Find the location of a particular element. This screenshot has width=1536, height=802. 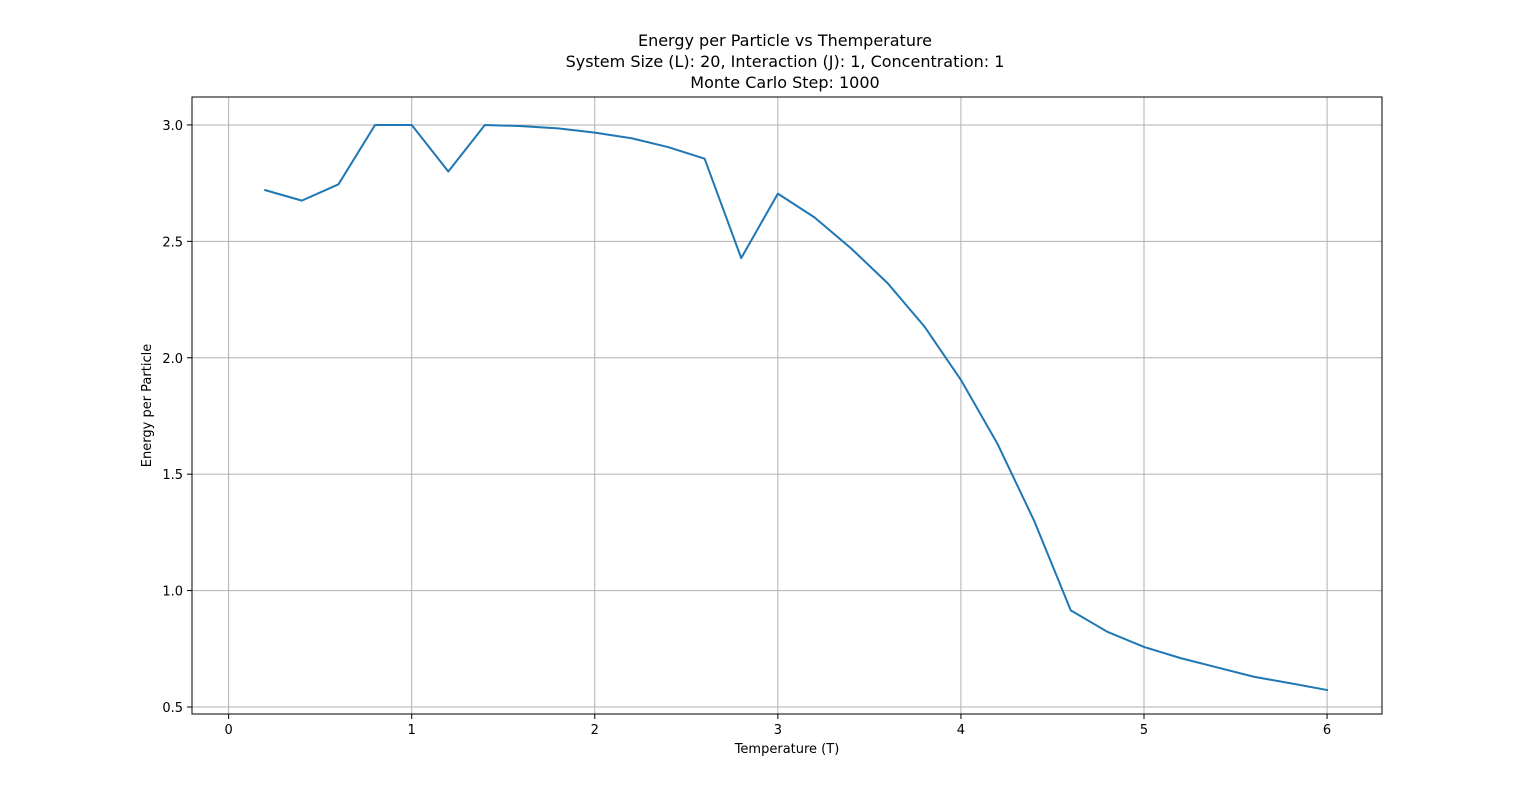

y-tick-label: 1.5 is located at coordinates (172, 475).